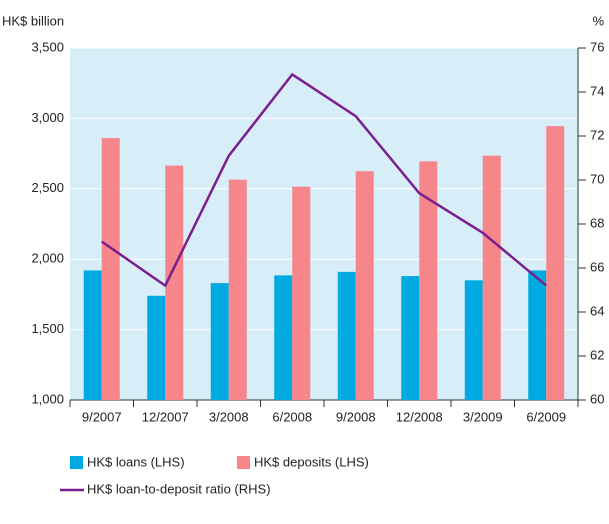  Describe the element at coordinates (483, 416) in the screenshot. I see `x-tick-label: 3/2009` at that location.